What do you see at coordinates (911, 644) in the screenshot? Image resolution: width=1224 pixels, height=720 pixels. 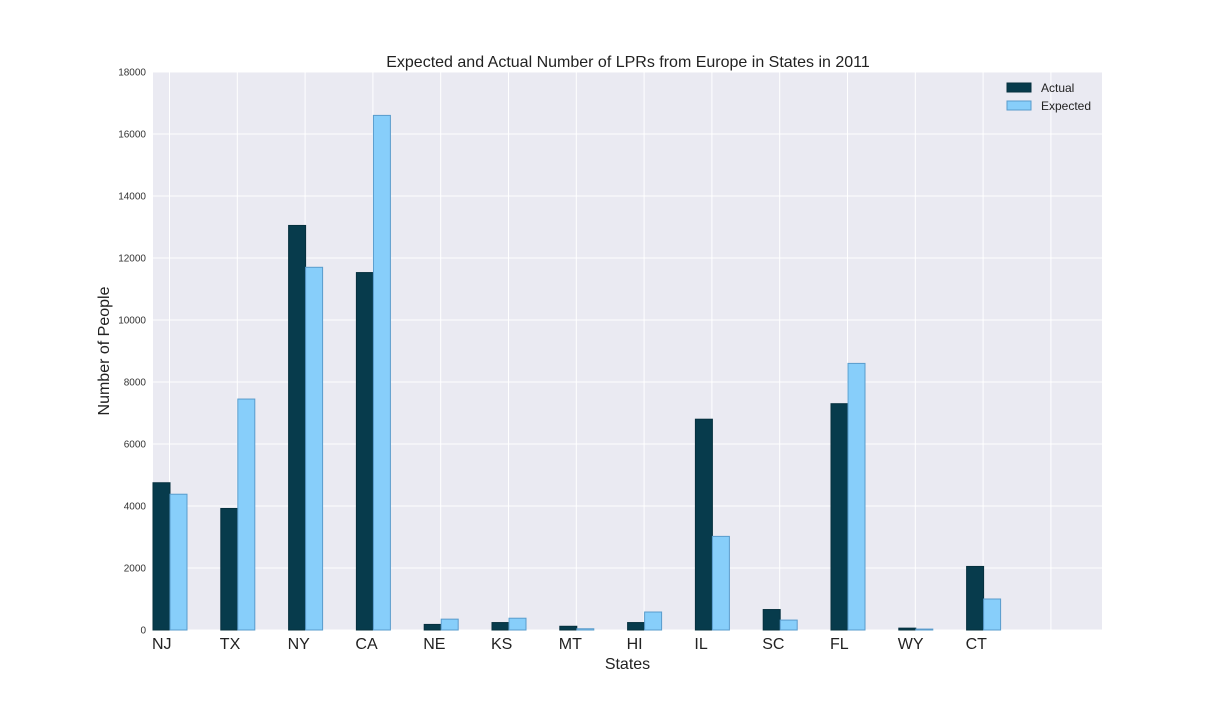 I see `x-tick-label: WY` at bounding box center [911, 644].